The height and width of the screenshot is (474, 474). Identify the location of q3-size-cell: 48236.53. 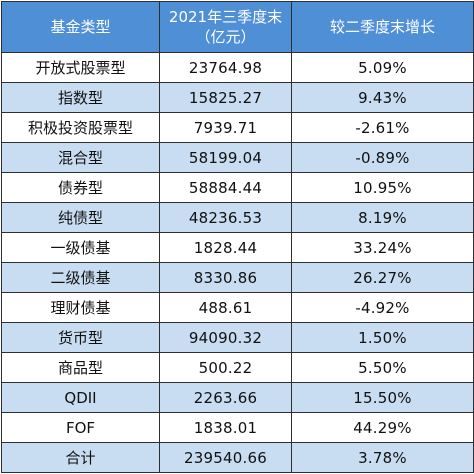
(225, 217).